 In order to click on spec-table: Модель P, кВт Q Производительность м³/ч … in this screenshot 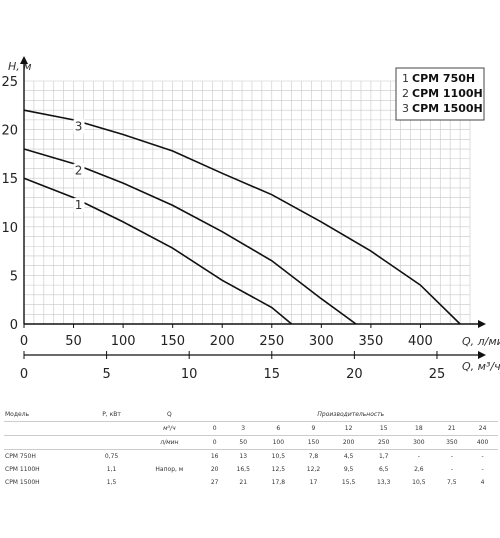, I will do `click(251, 448)`.